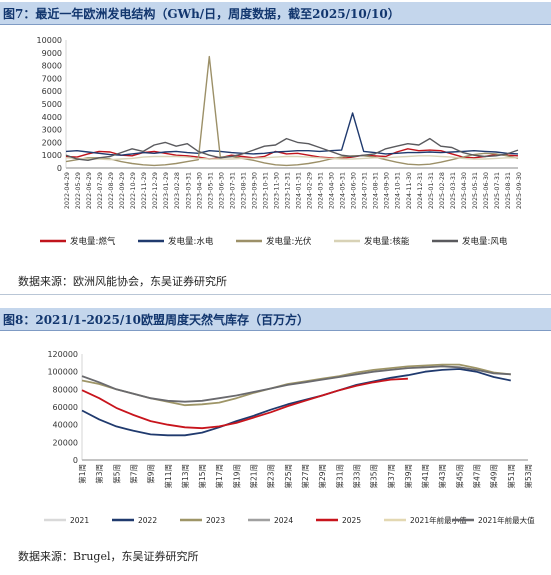  What do you see at coordinates (287, 190) in the screenshot?
I see `x-tick-label: 2023-12-31` at bounding box center [287, 190].